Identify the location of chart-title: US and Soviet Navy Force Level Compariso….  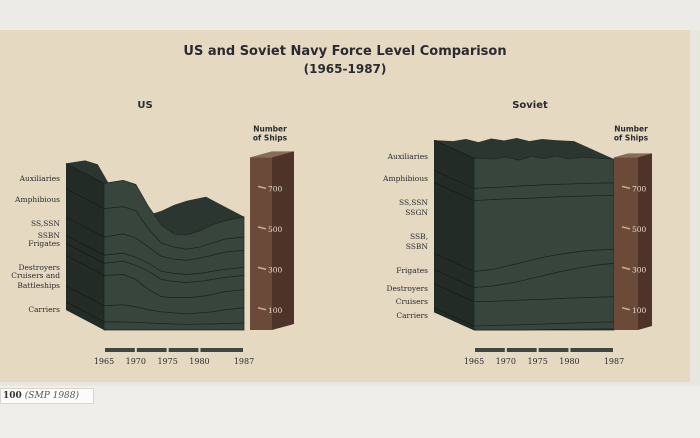
(345, 51).